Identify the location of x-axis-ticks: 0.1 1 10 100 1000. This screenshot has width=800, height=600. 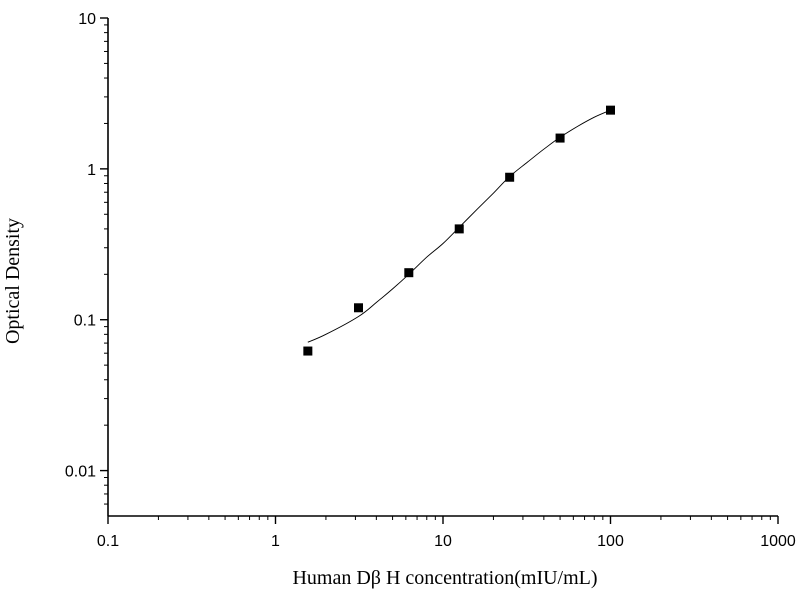
(446, 533).